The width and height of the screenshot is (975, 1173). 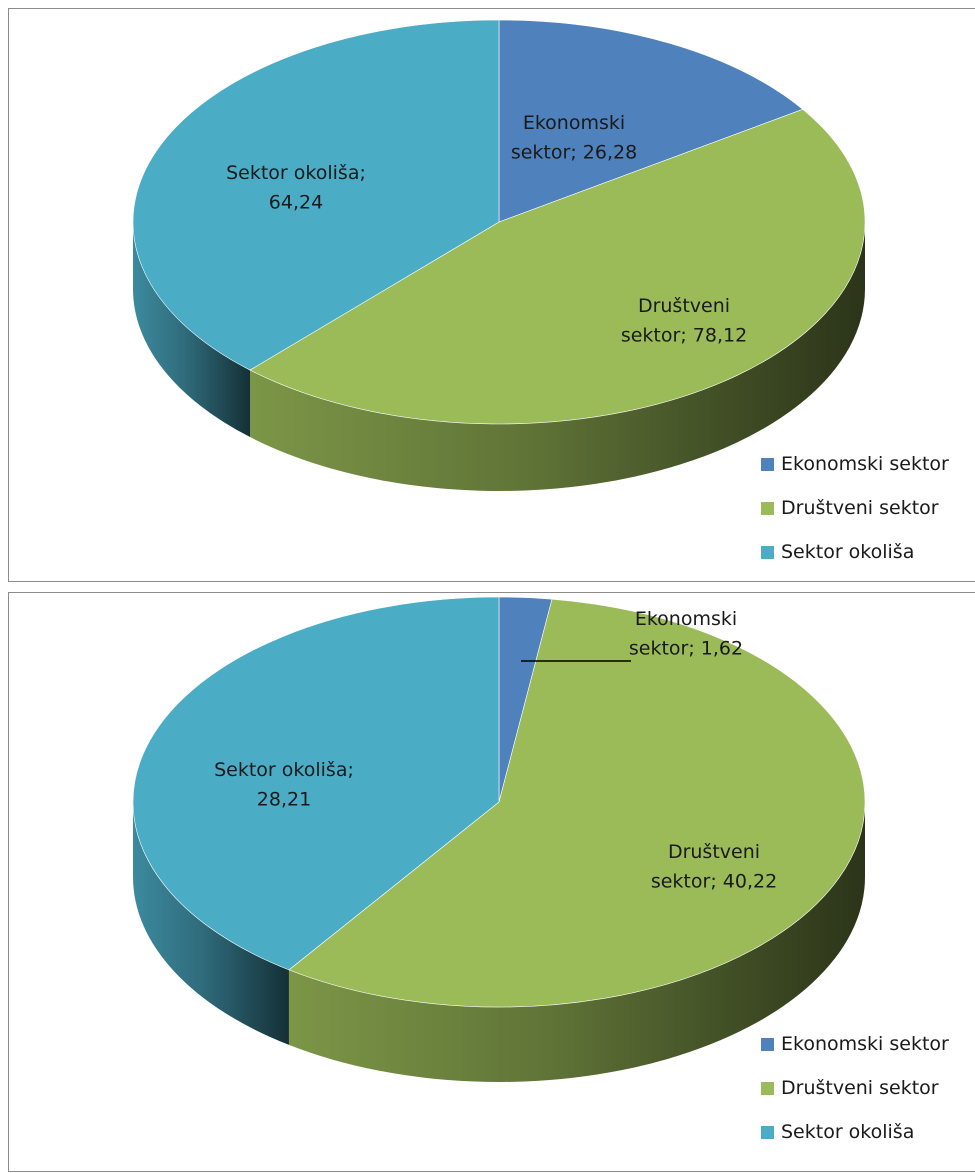 What do you see at coordinates (574, 152) in the screenshot?
I see `data-label-line: sektor; 26,28` at bounding box center [574, 152].